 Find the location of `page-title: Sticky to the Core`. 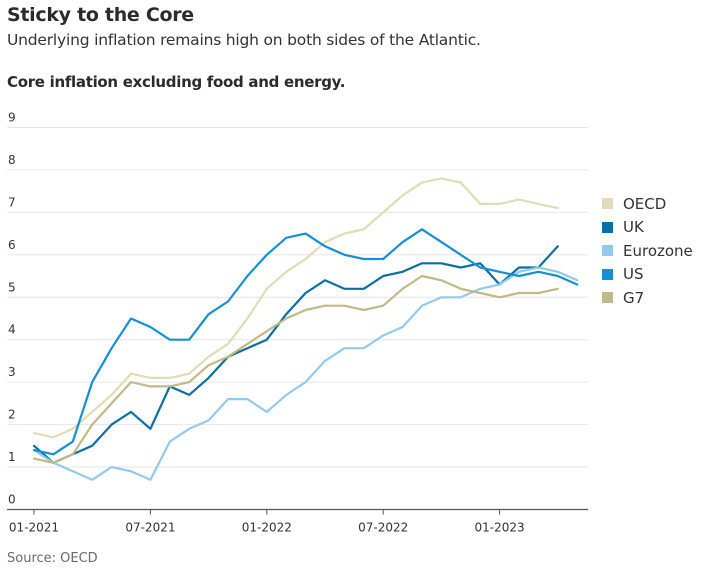

page-title: Sticky to the Core is located at coordinates (100, 15).